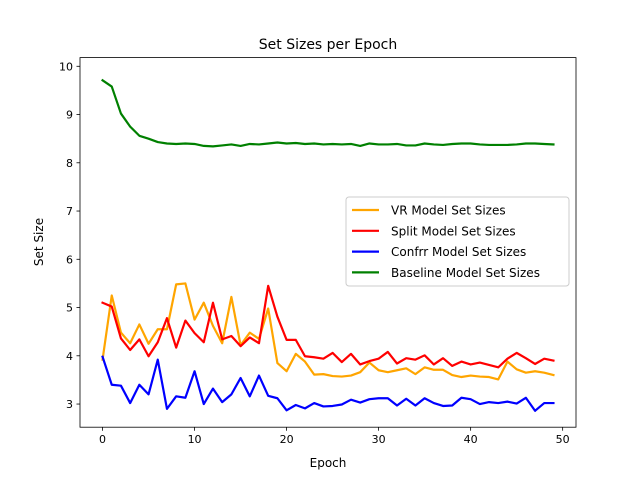 The image size is (640, 480). What do you see at coordinates (69, 211) in the screenshot?
I see `y-tick-label: 7` at bounding box center [69, 211].